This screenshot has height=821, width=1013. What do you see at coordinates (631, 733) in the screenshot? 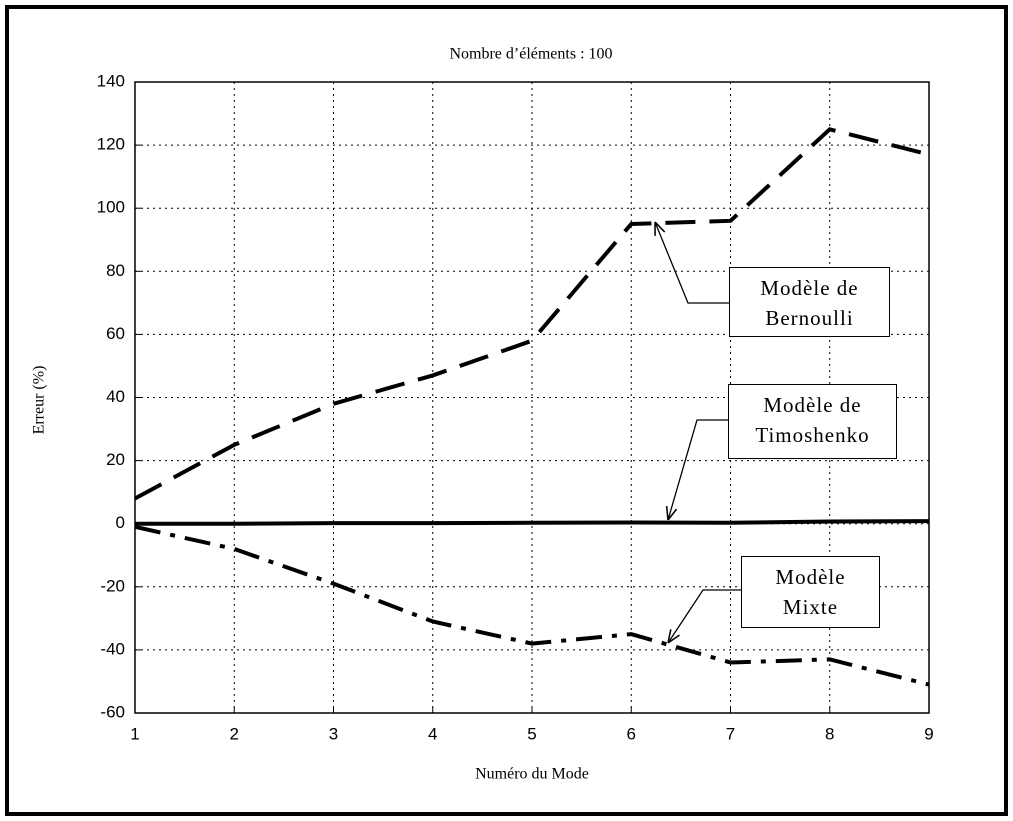
I see `x-tick-label: 6` at bounding box center [631, 733].